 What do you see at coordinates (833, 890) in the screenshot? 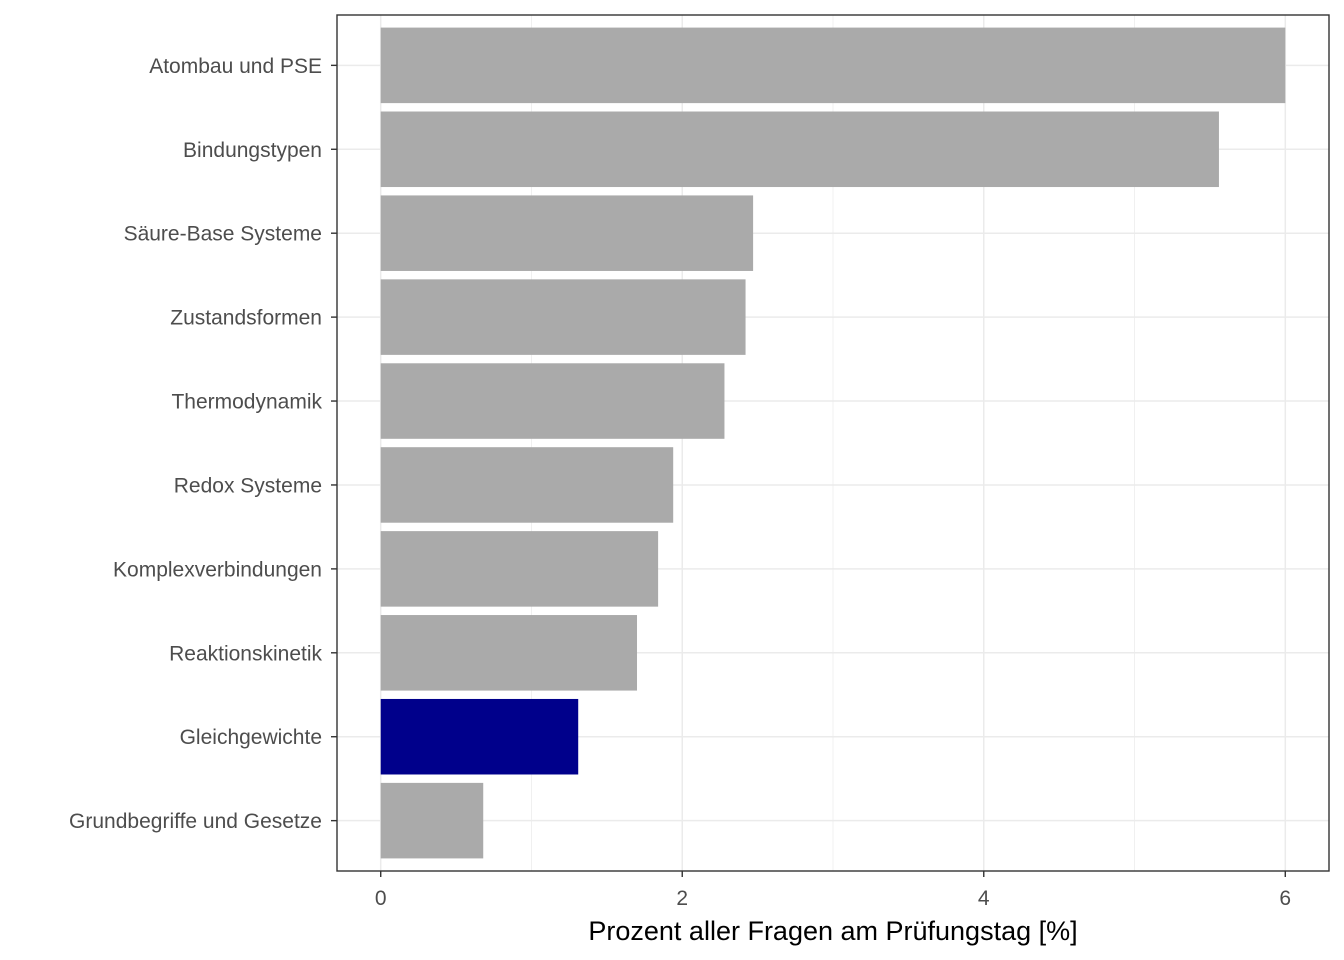
I see `x-axis: 0 2 4 6` at bounding box center [833, 890].